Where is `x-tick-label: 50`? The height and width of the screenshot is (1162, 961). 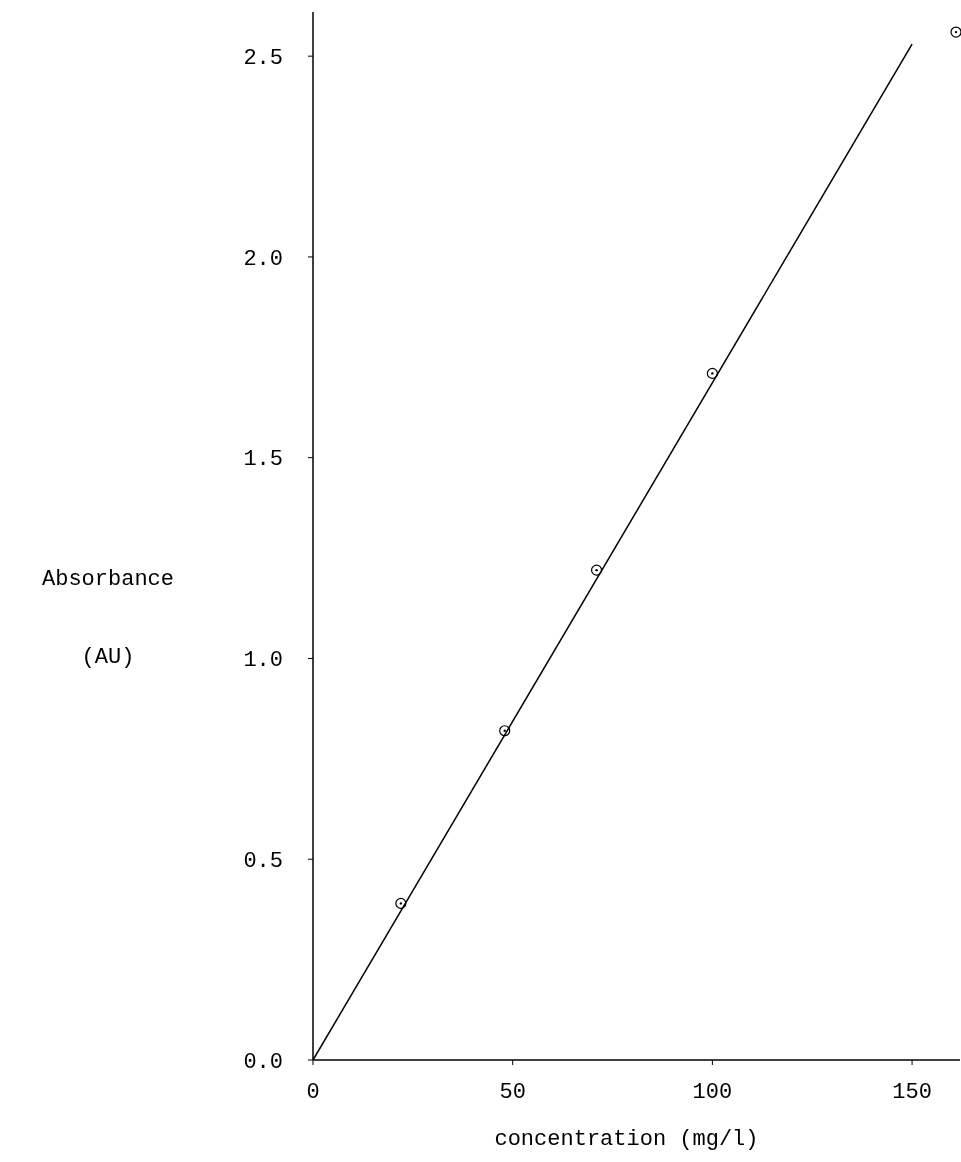 x-tick-label: 50 is located at coordinates (512, 1092).